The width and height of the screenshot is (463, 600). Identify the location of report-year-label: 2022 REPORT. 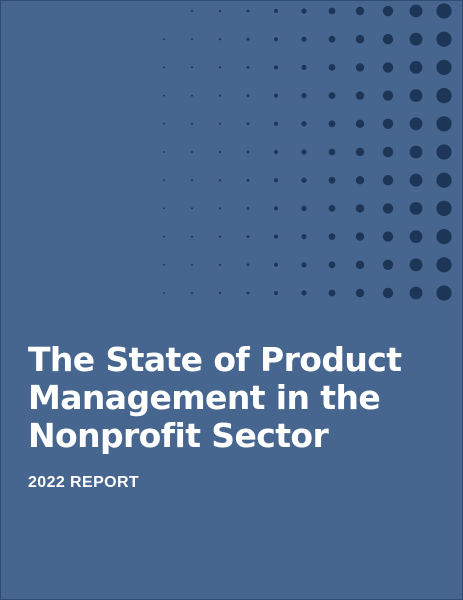
(84, 482).